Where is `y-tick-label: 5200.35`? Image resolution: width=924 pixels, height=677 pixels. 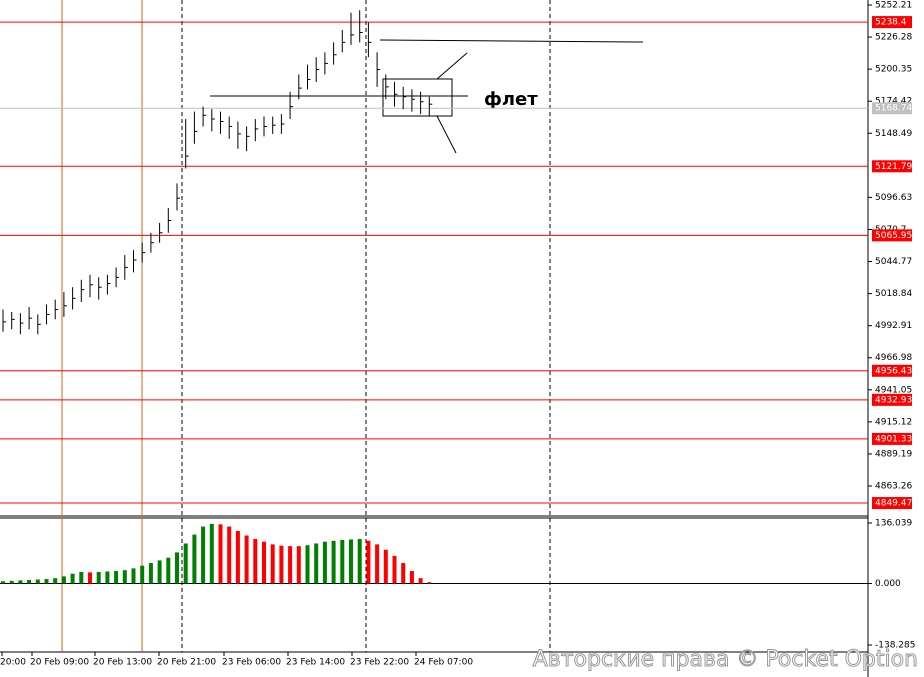 y-tick-label: 5200.35 is located at coordinates (893, 70).